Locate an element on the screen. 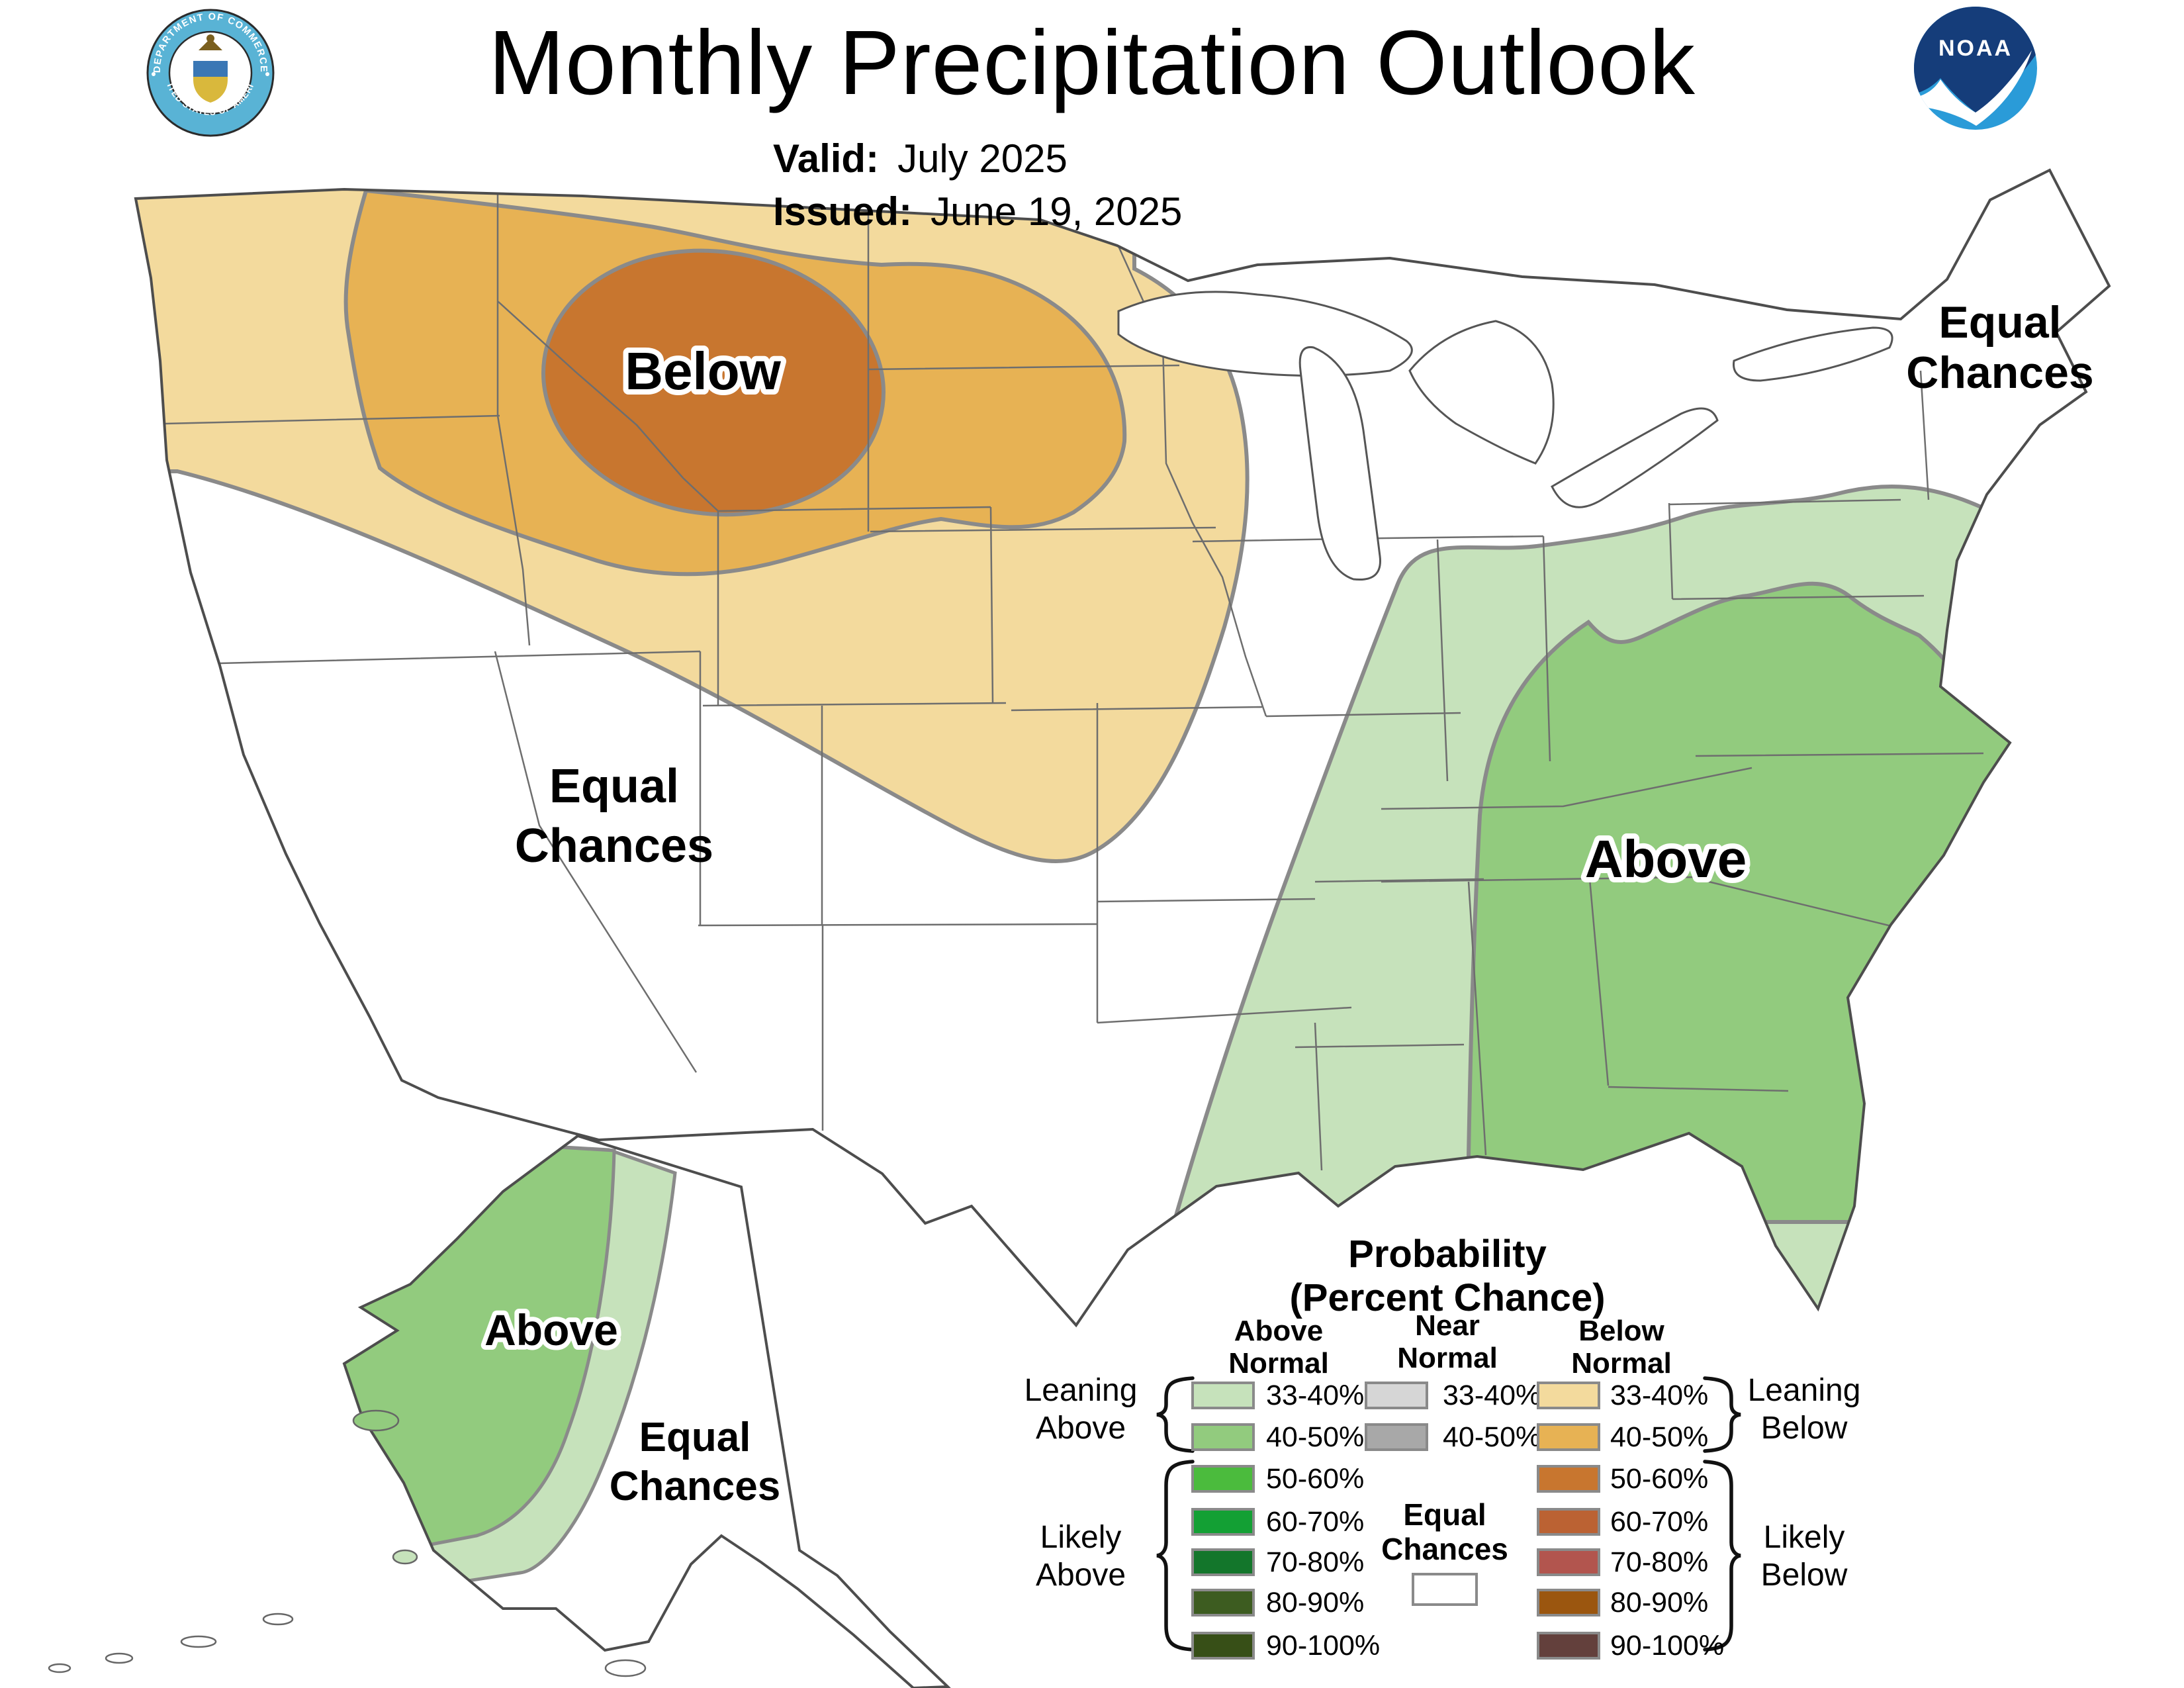 Image resolution: width=2184 pixels, height=1688 pixels. col-near-line2: Normal is located at coordinates (1447, 1358).